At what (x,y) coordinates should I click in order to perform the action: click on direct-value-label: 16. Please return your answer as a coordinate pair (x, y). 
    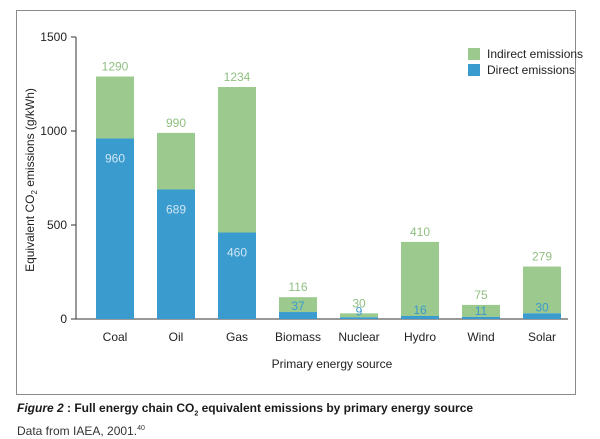
    Looking at the image, I should click on (420, 310).